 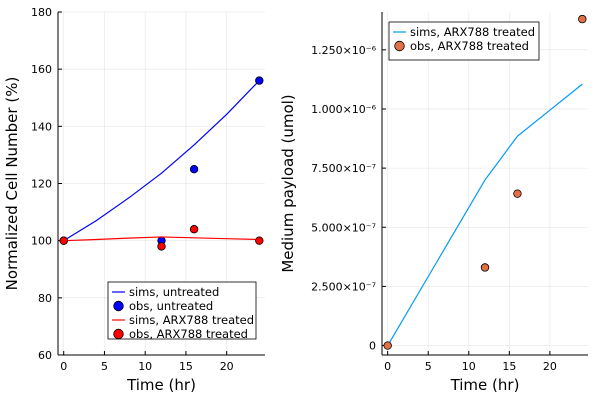 I want to click on y-tick-label: 7.500×10⁻⁷, so click(x=343, y=168).